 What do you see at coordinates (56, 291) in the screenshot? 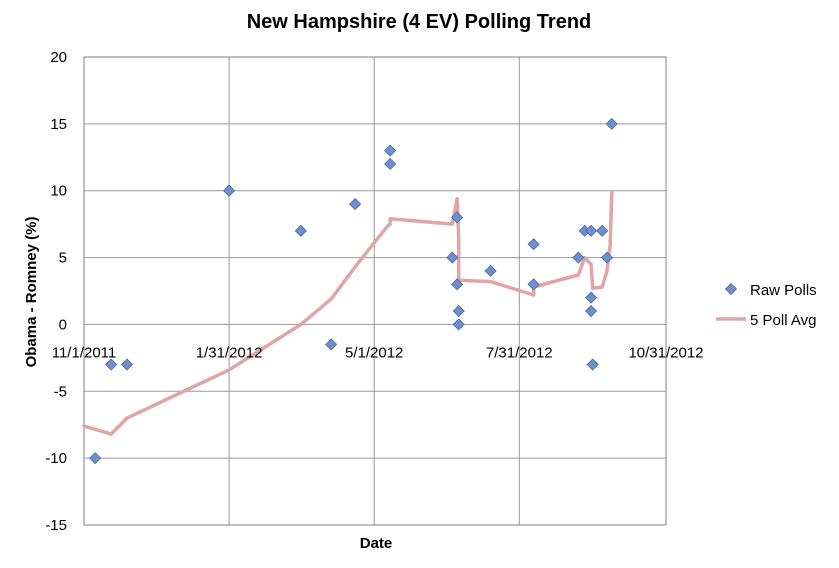
I see `y-tick-labels: -15 -10 -5 0 5 10 15 20` at bounding box center [56, 291].